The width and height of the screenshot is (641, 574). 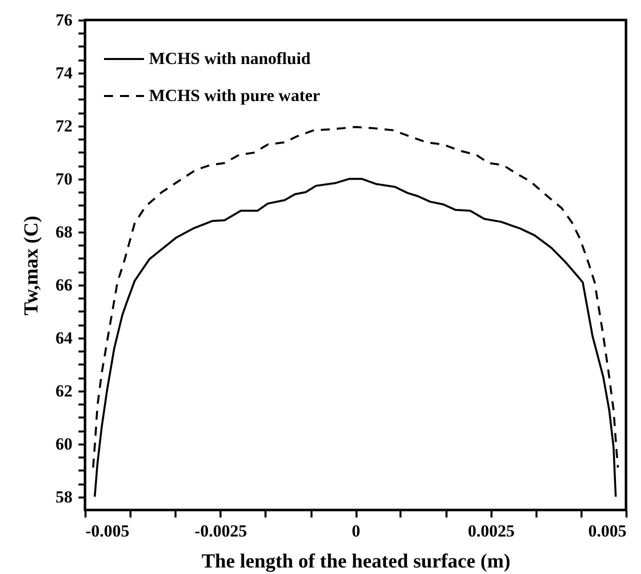 I want to click on legend-label: MCHS with nanofluid, so click(x=230, y=58).